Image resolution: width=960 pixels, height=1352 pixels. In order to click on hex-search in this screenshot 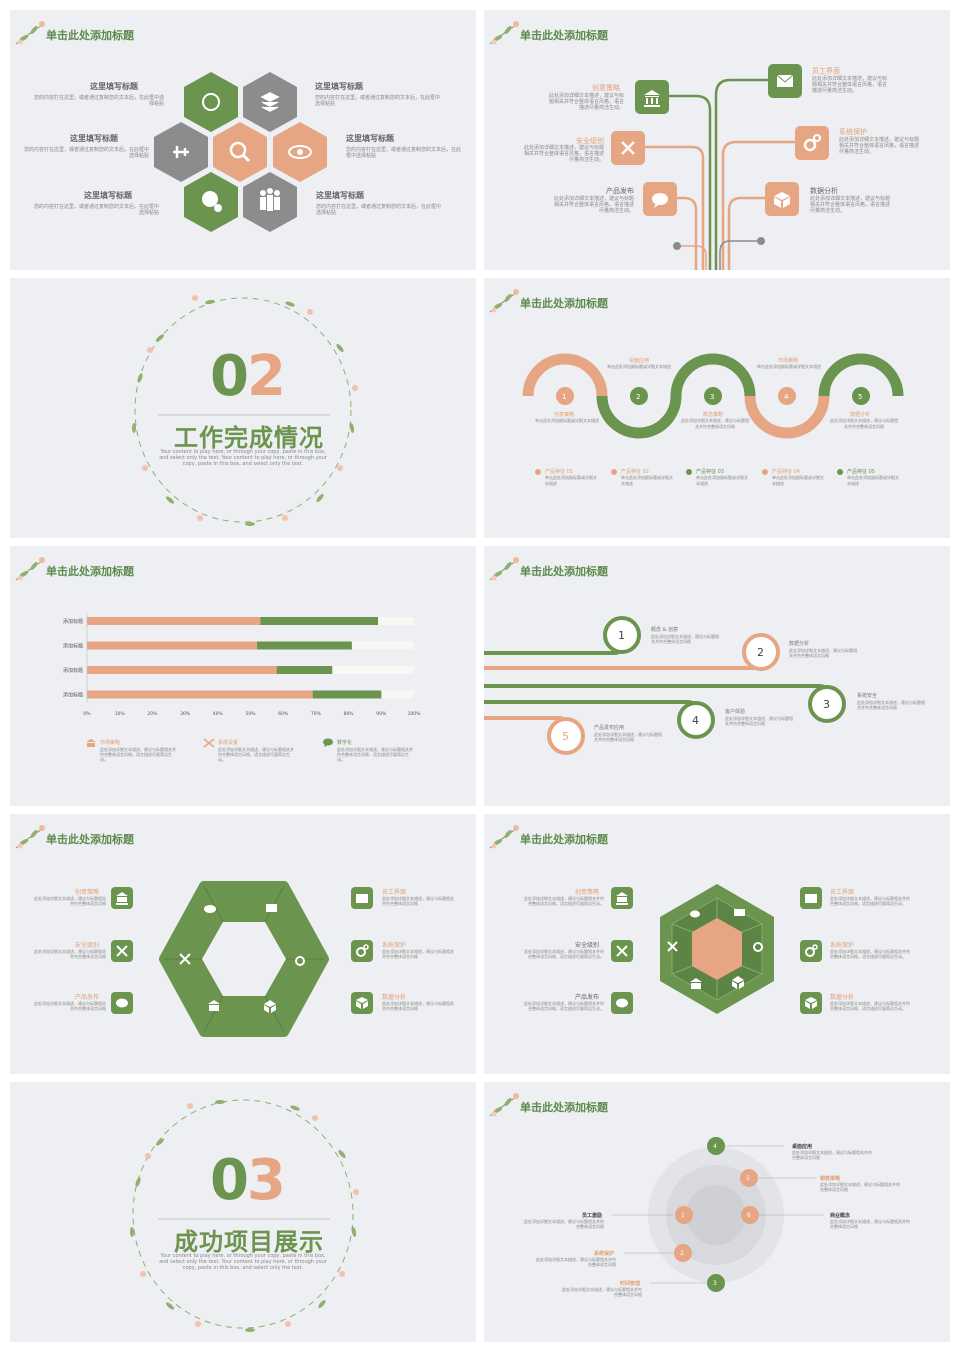, I will do `click(240, 152)`.